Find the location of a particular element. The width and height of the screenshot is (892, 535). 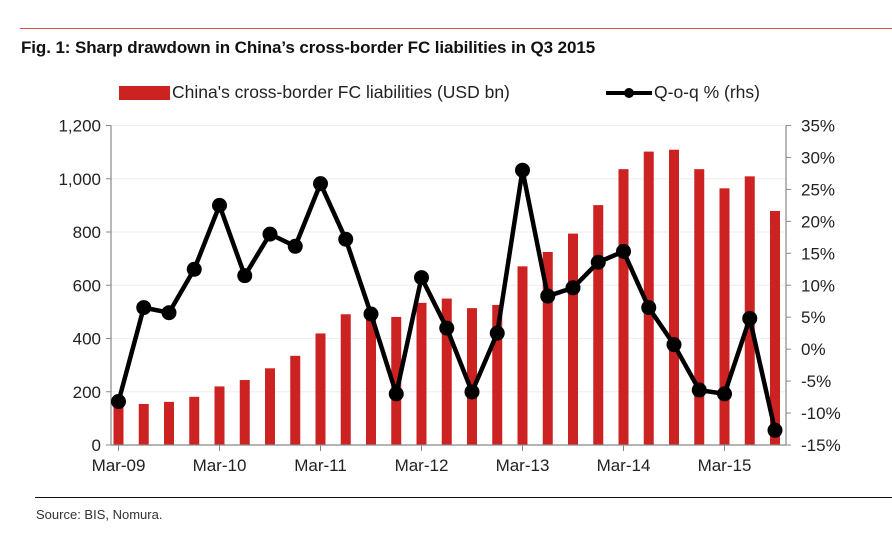

right-axis-label: 10% is located at coordinates (818, 285).